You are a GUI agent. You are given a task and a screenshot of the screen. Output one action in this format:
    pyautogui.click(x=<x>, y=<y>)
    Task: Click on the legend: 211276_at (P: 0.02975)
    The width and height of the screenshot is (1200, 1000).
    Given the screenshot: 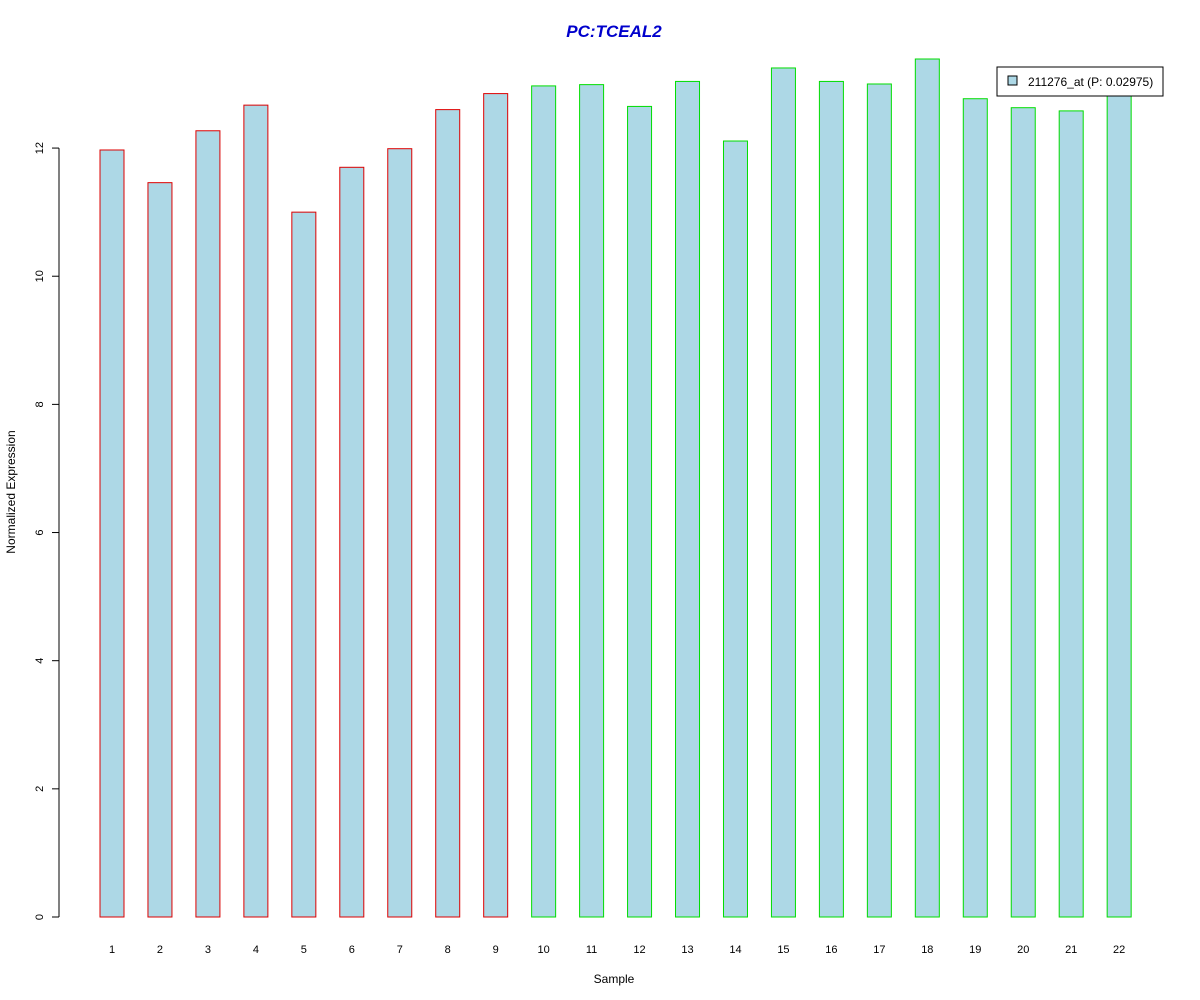 What is the action you would take?
    pyautogui.click(x=1080, y=81)
    